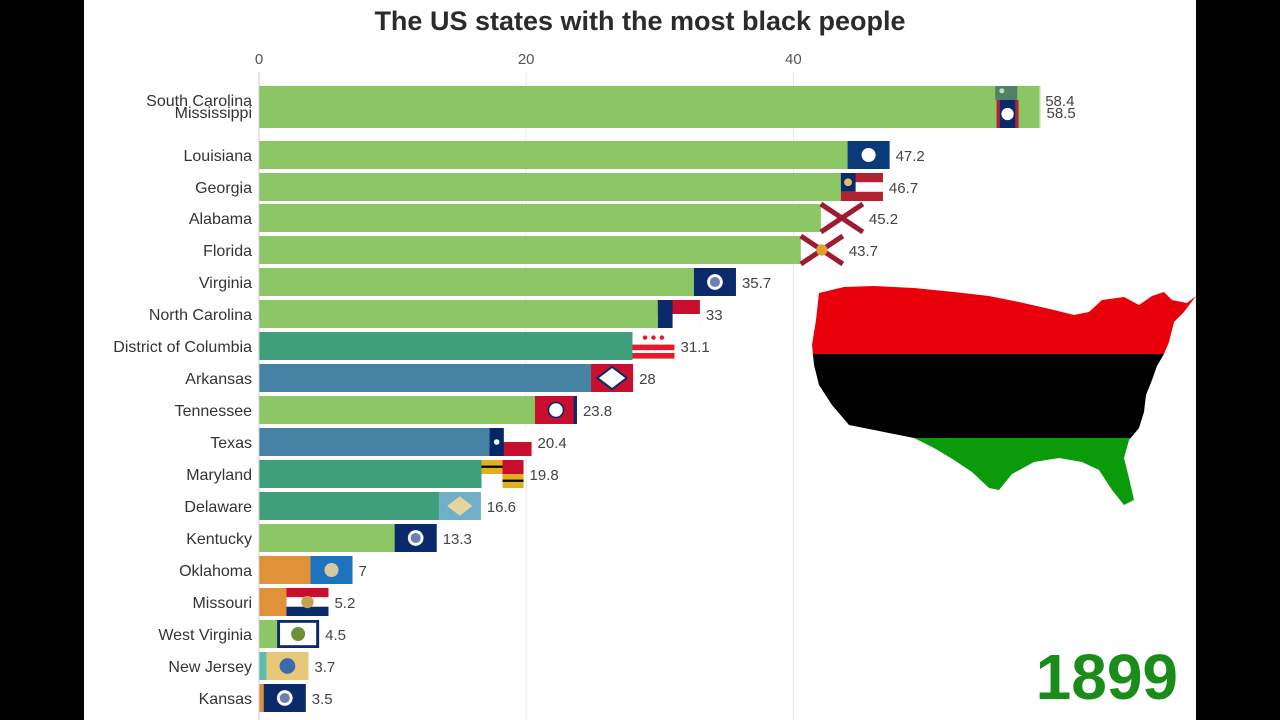 This screenshot has width=1280, height=720. I want to click on category-label: Missouri, so click(222, 603).